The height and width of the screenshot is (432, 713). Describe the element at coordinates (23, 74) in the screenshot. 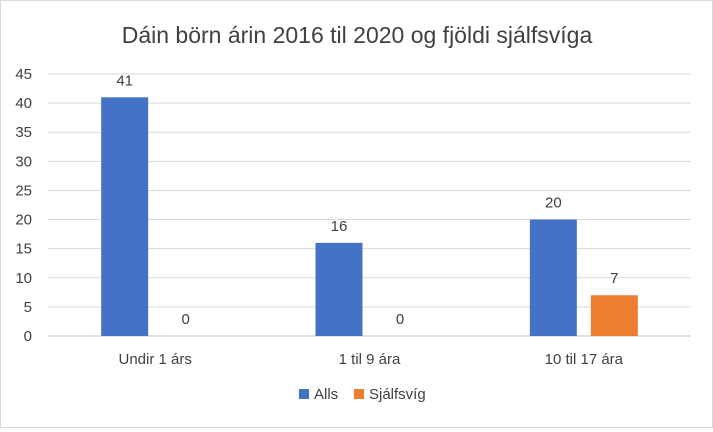

I see `y-tick-label: 45` at that location.